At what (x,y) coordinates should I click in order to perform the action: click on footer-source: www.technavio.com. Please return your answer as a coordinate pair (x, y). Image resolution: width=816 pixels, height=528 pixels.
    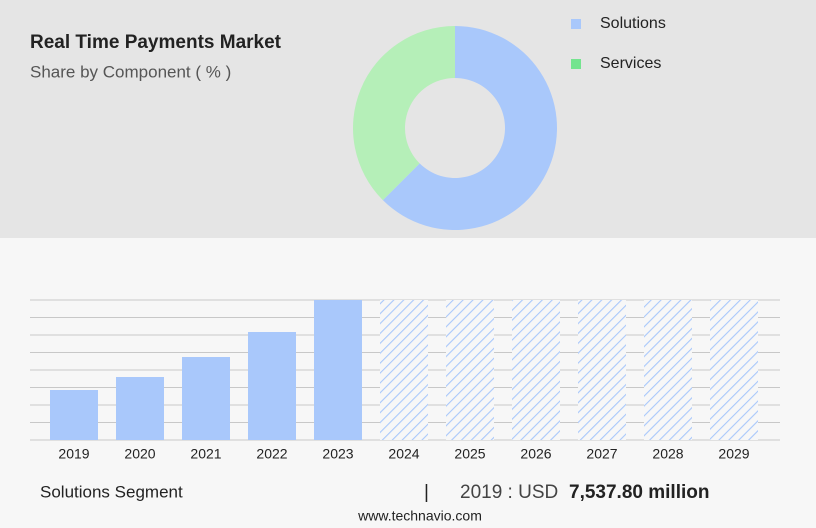
    Looking at the image, I should click on (419, 516).